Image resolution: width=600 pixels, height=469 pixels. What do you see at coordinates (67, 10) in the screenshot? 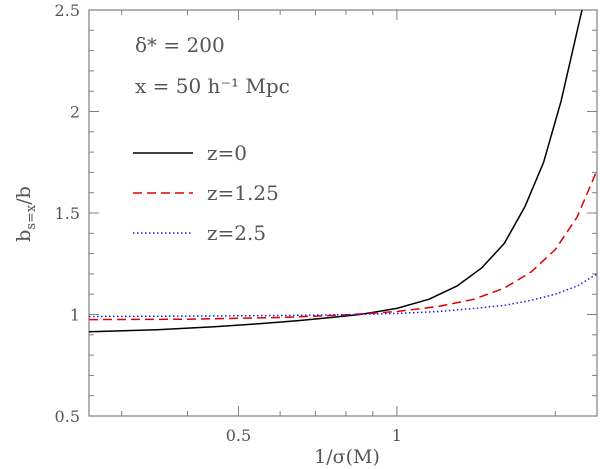
I see `y-tick-label: 2.5` at bounding box center [67, 10].